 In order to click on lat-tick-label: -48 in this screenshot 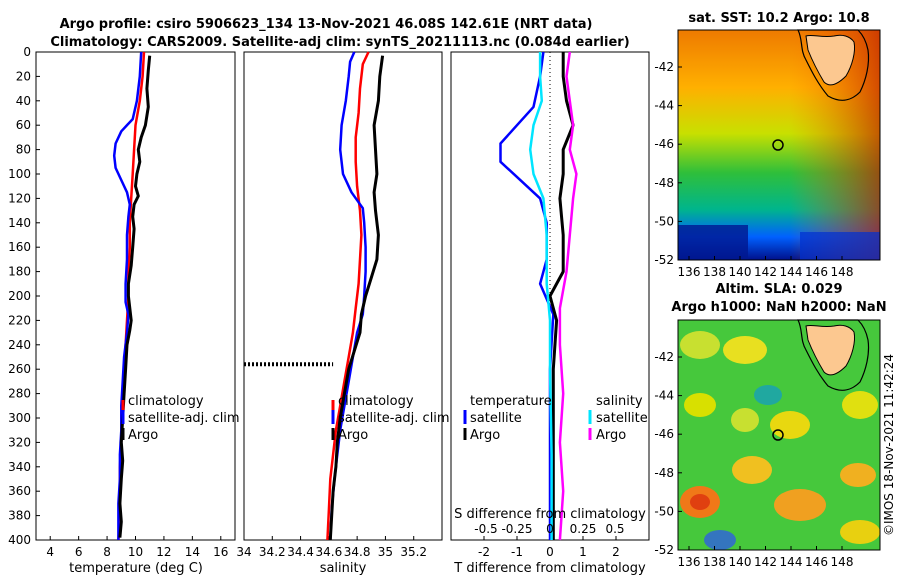, I will do `click(664, 183)`.